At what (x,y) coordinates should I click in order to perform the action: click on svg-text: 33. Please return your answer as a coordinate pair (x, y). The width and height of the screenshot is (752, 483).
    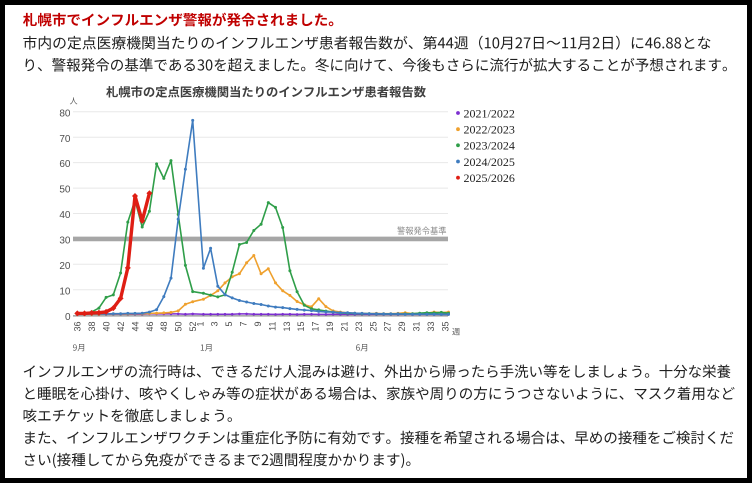
    Looking at the image, I should click on (431, 327).